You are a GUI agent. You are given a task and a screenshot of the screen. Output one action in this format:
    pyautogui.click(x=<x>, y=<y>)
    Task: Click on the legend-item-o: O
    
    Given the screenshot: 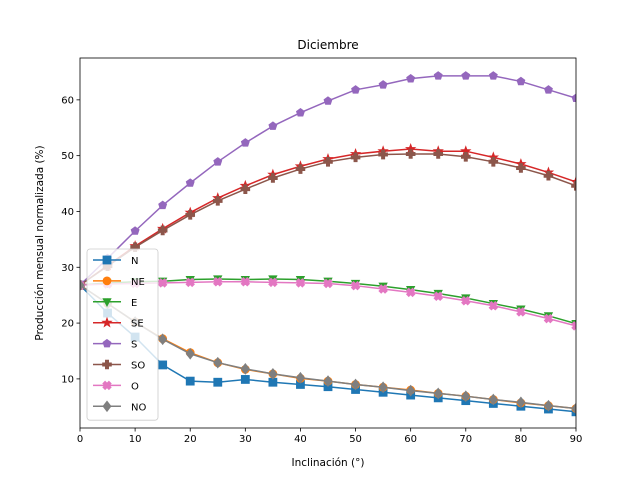 What is the action you would take?
    pyautogui.click(x=116, y=386)
    